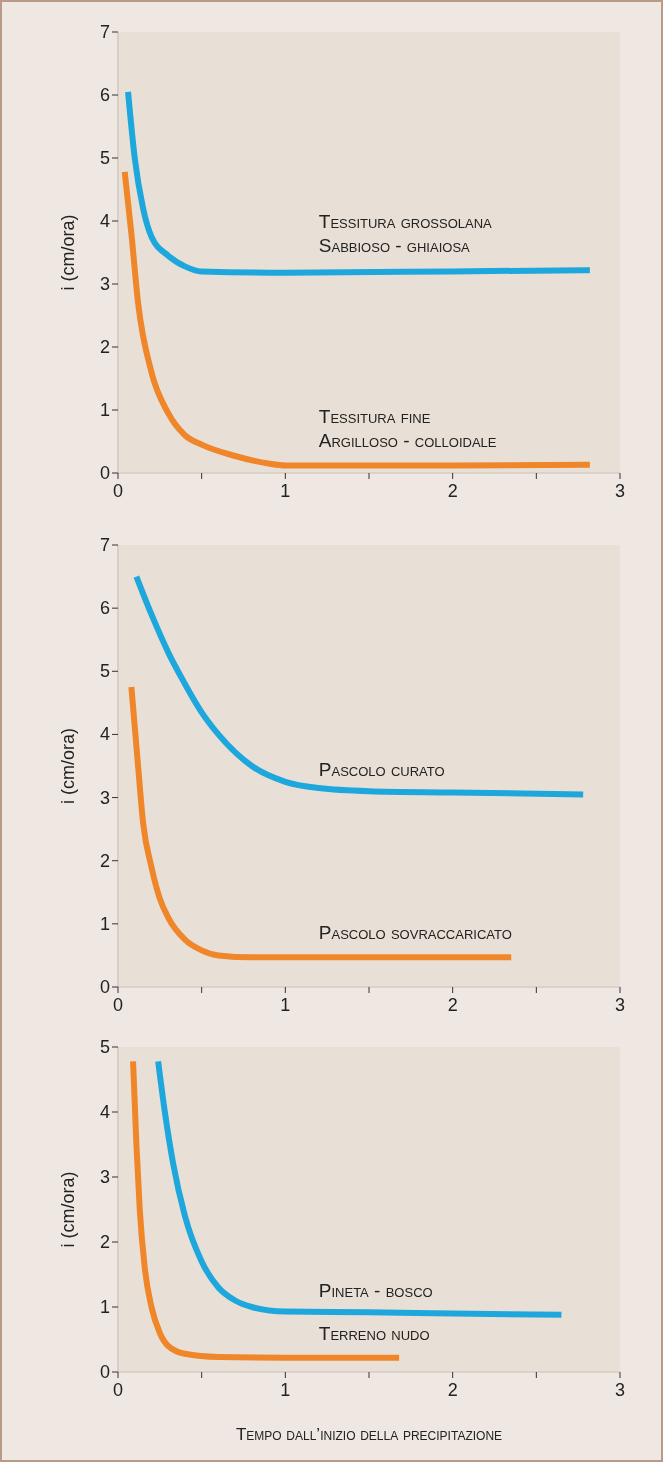 Image resolution: width=663 pixels, height=1462 pixels. What do you see at coordinates (407, 428) in the screenshot?
I see `series-label: Tessitura fine Argilloso - colloidale` at bounding box center [407, 428].